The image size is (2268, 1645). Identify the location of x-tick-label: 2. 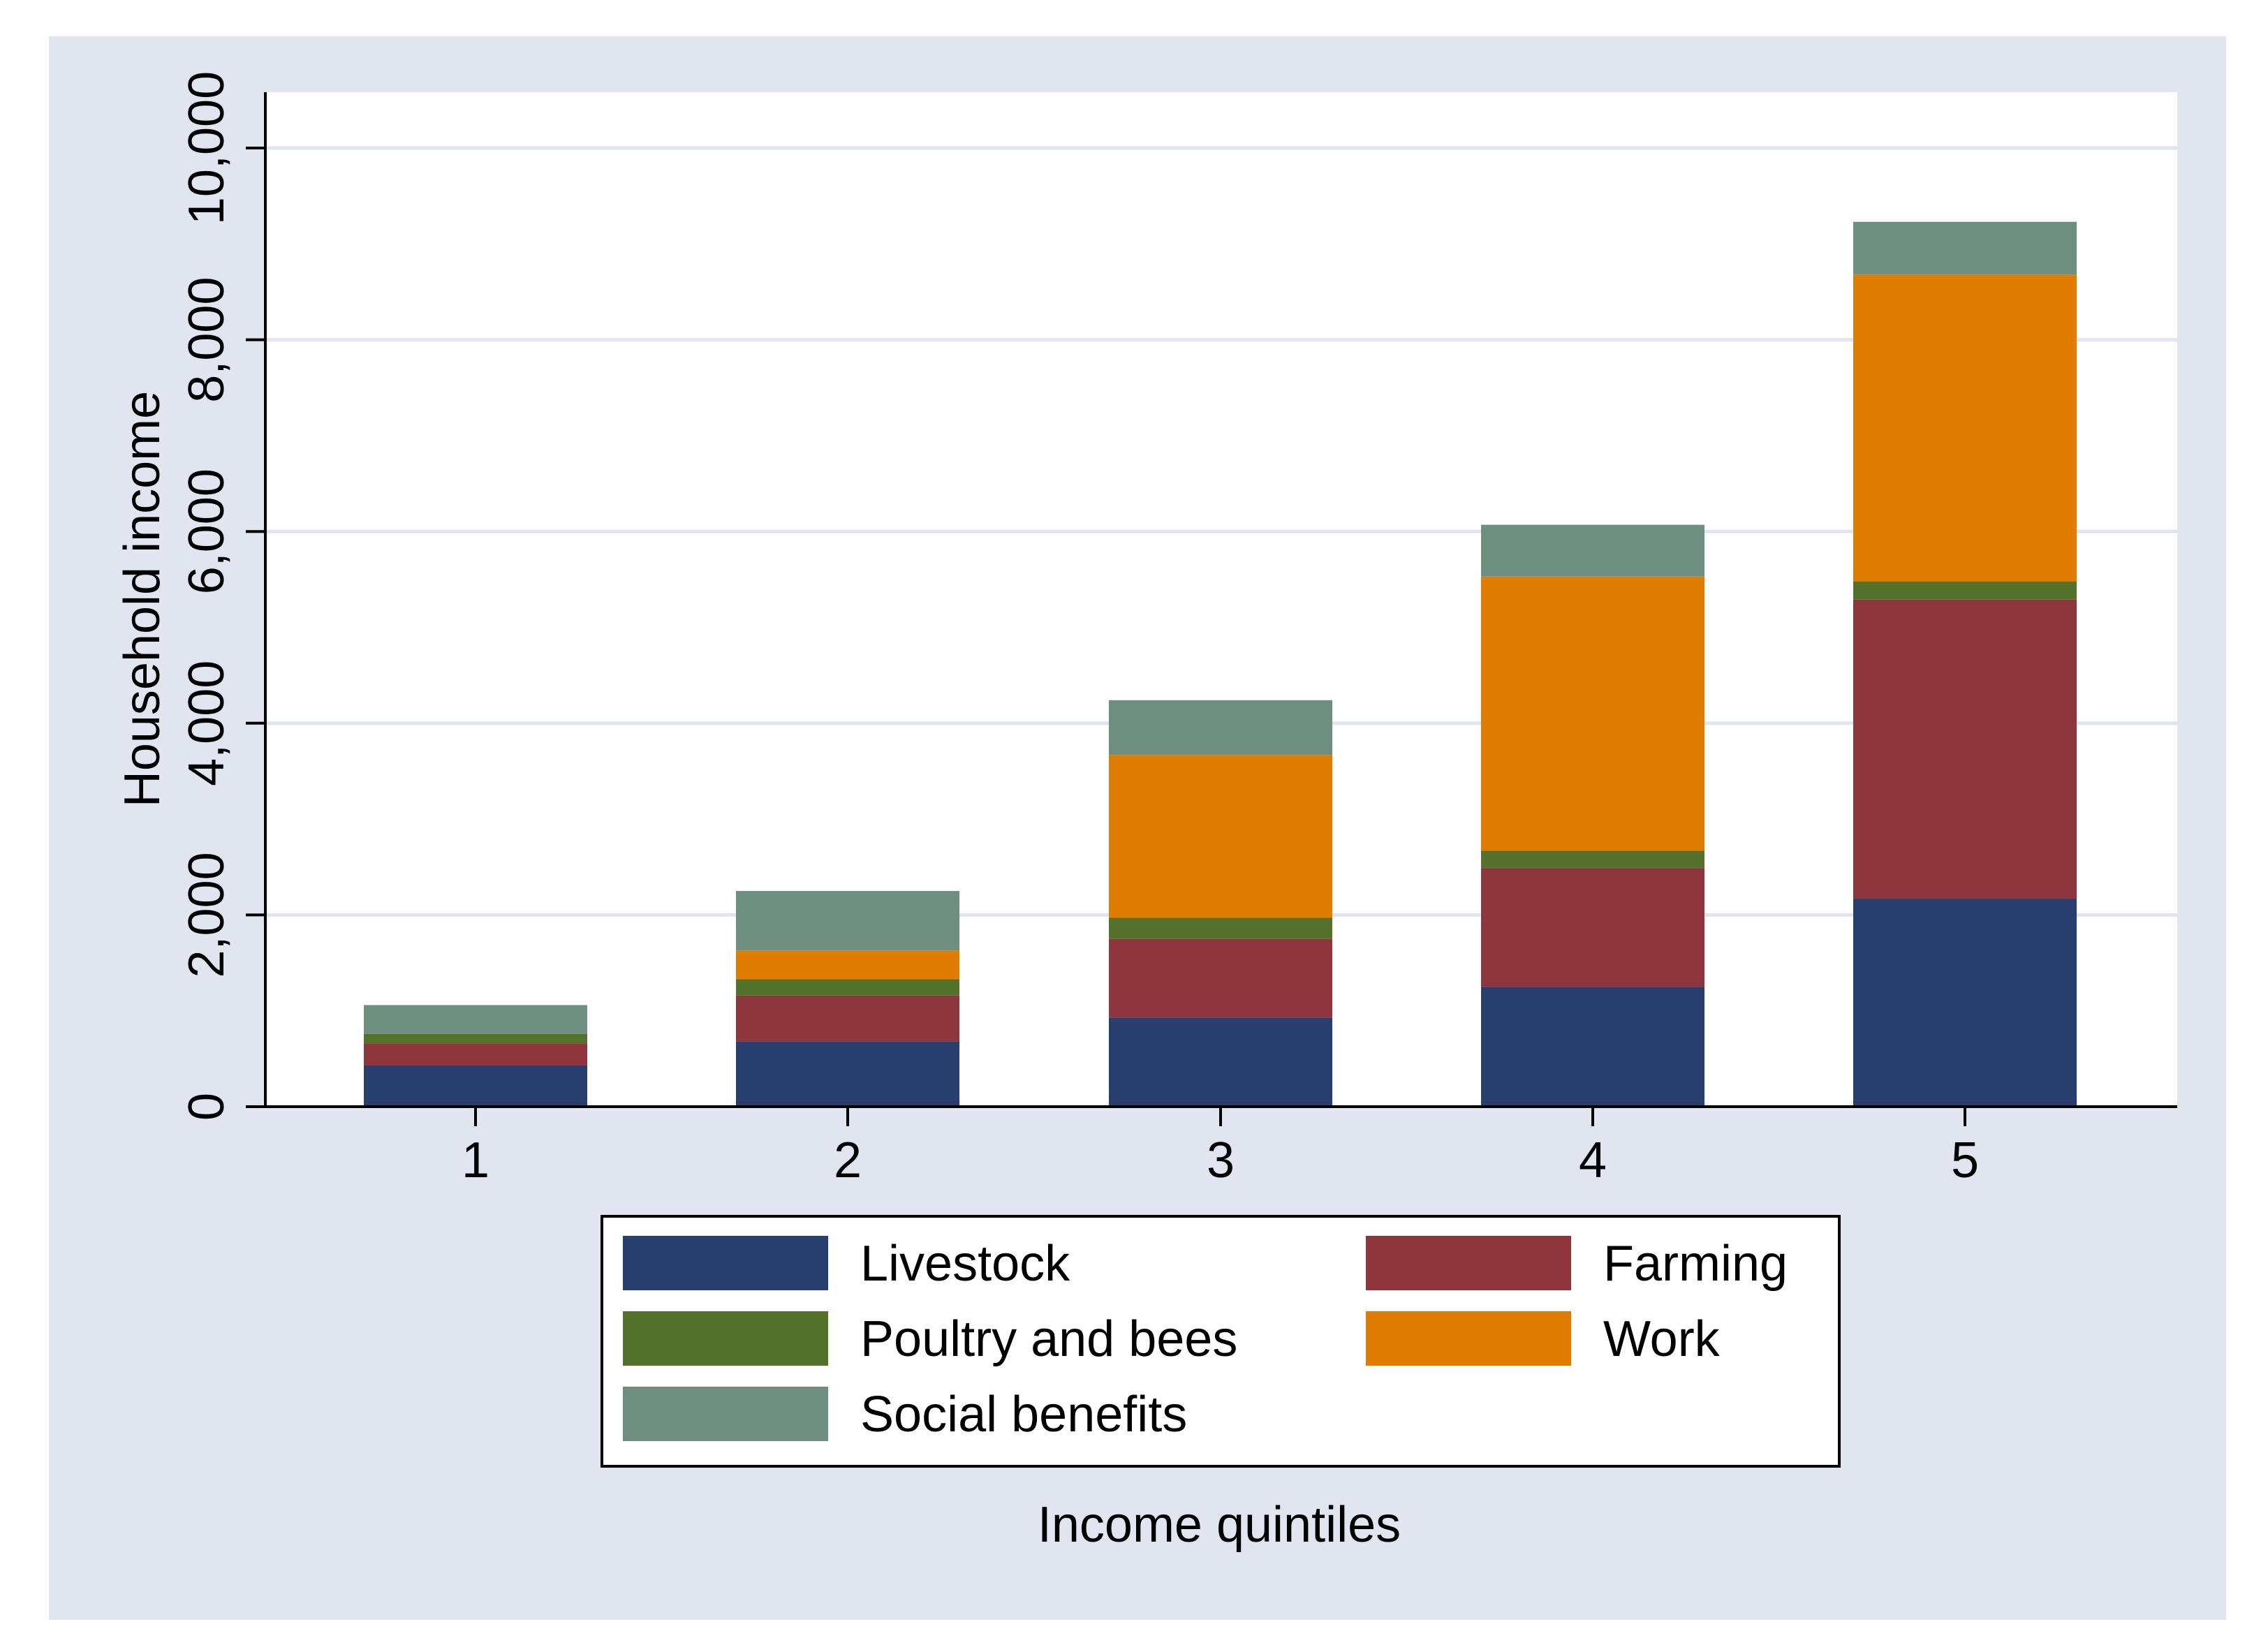
(848, 1160).